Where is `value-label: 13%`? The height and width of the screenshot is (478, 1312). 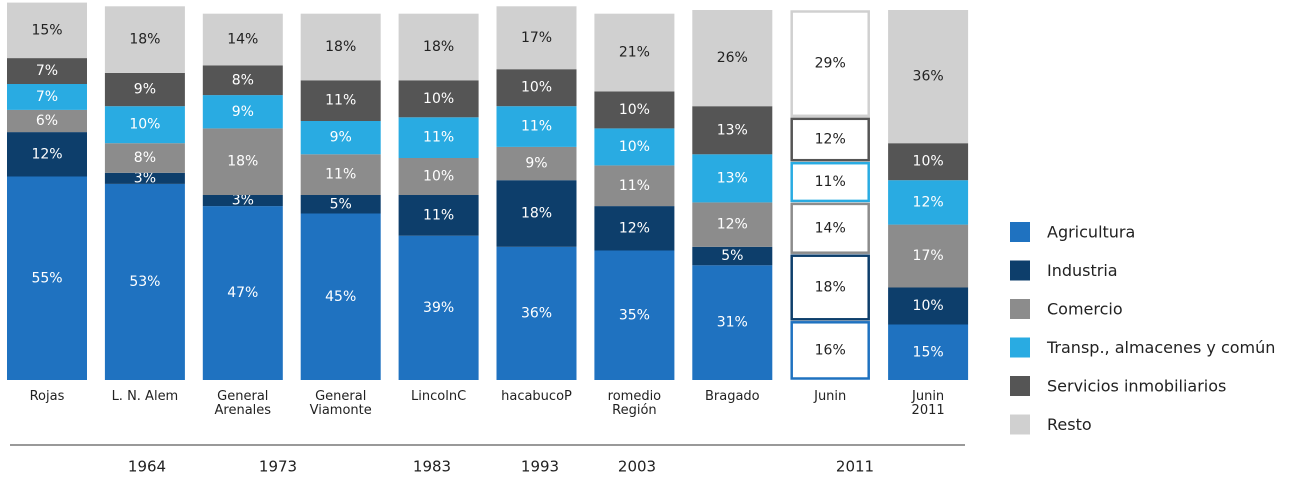
value-label: 13% is located at coordinates (732, 130).